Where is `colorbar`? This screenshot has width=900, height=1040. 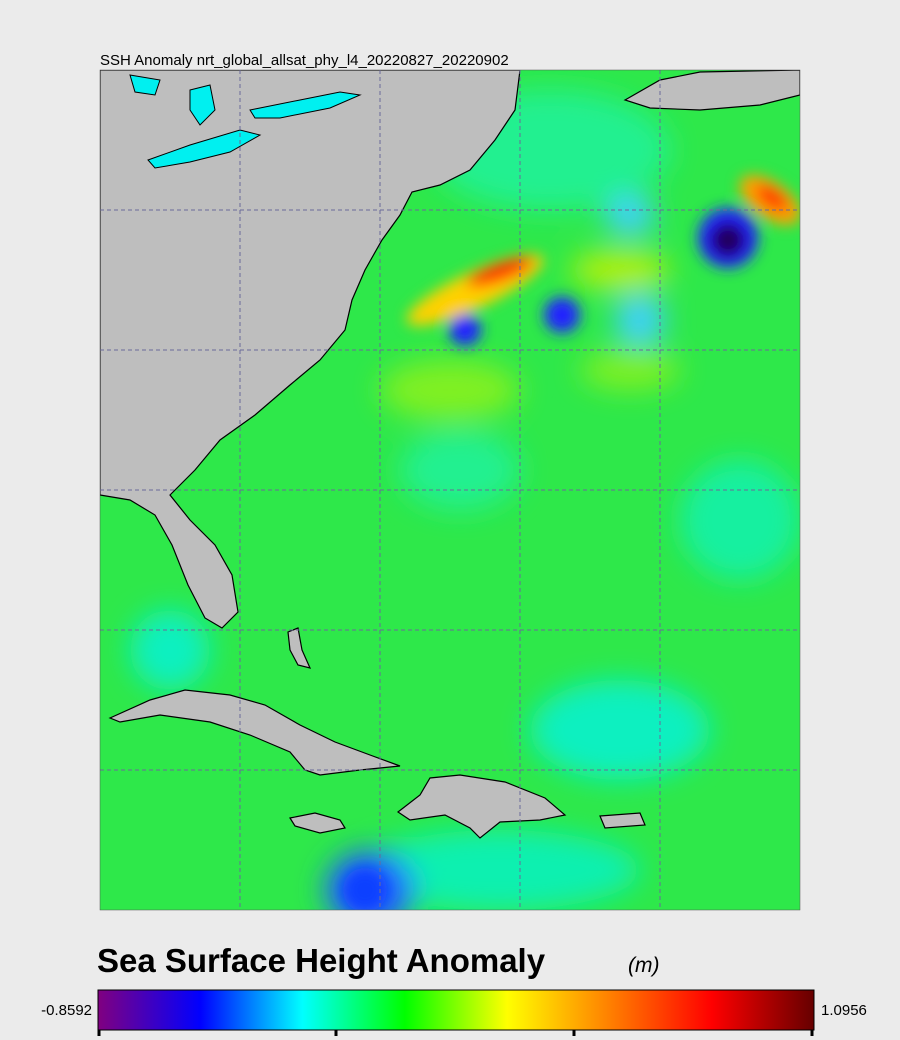 colorbar is located at coordinates (456, 1010).